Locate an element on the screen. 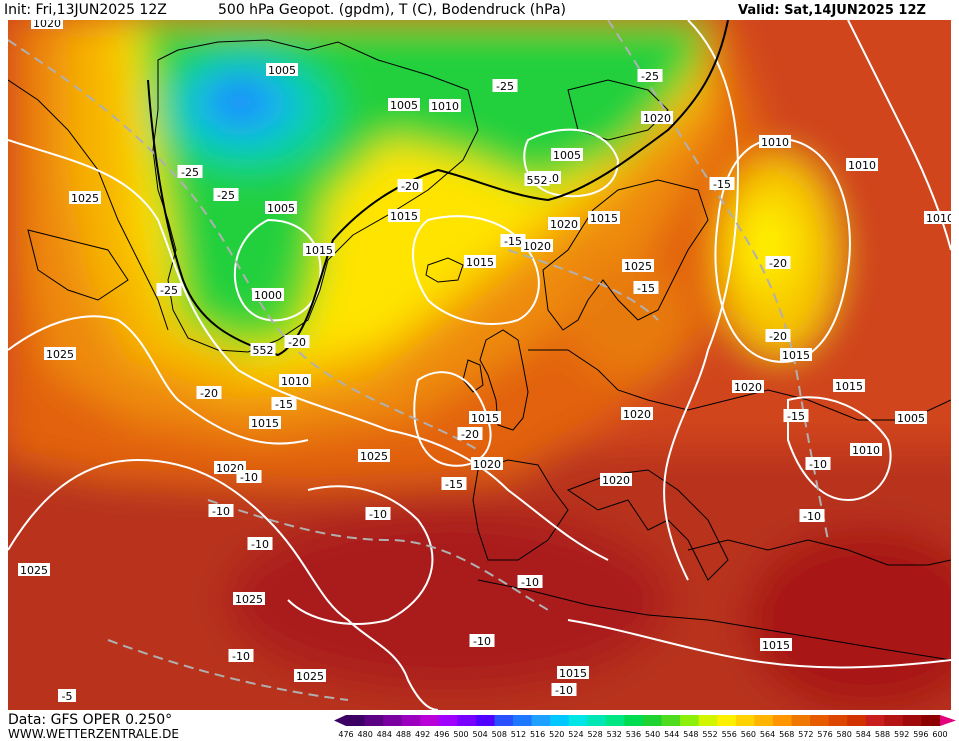 This screenshot has width=959, height=741. scale-label: 524 is located at coordinates (575, 734).